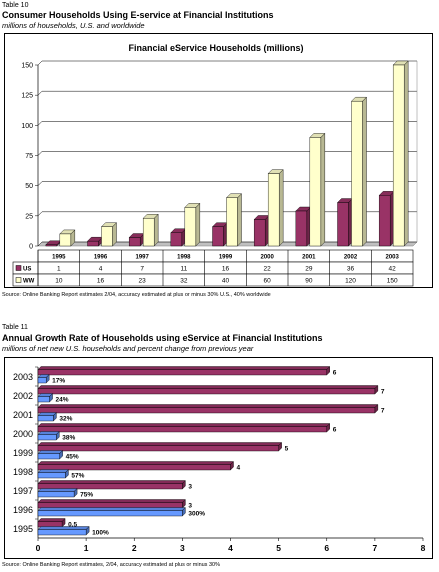 Image resolution: width=439 pixels, height=572 pixels. Describe the element at coordinates (350, 281) in the screenshot. I see `chart1-table-cell: 120` at that location.